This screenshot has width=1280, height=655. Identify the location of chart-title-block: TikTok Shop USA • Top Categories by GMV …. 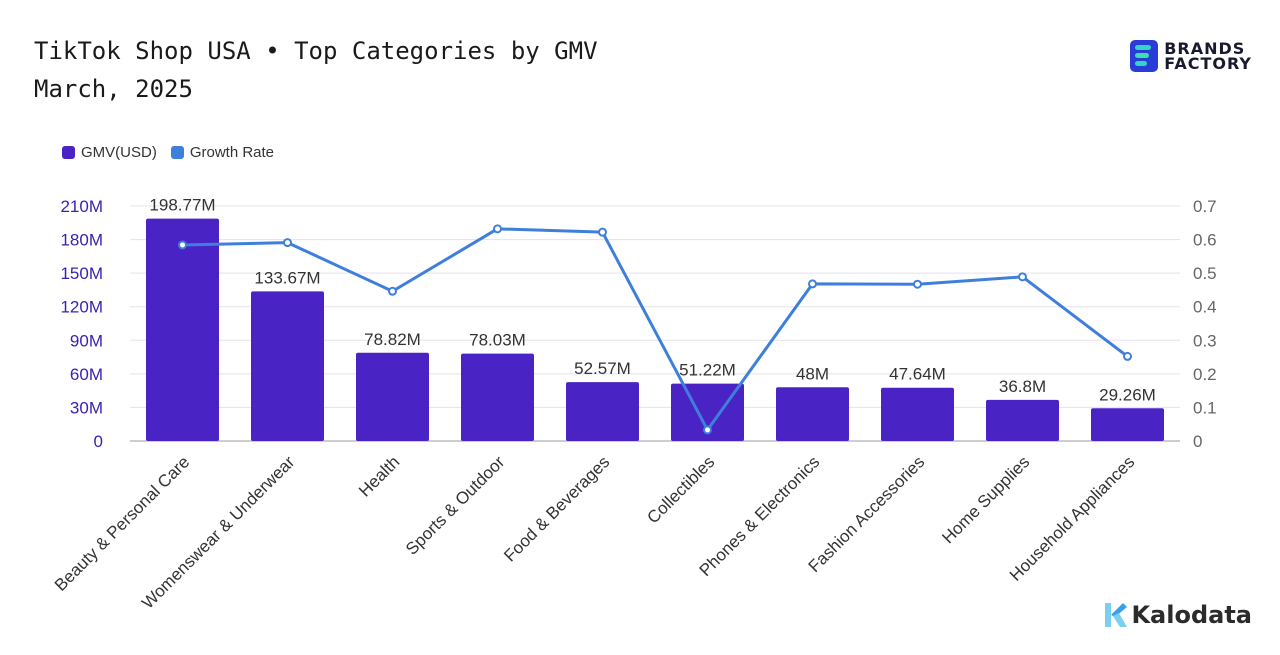
(316, 70).